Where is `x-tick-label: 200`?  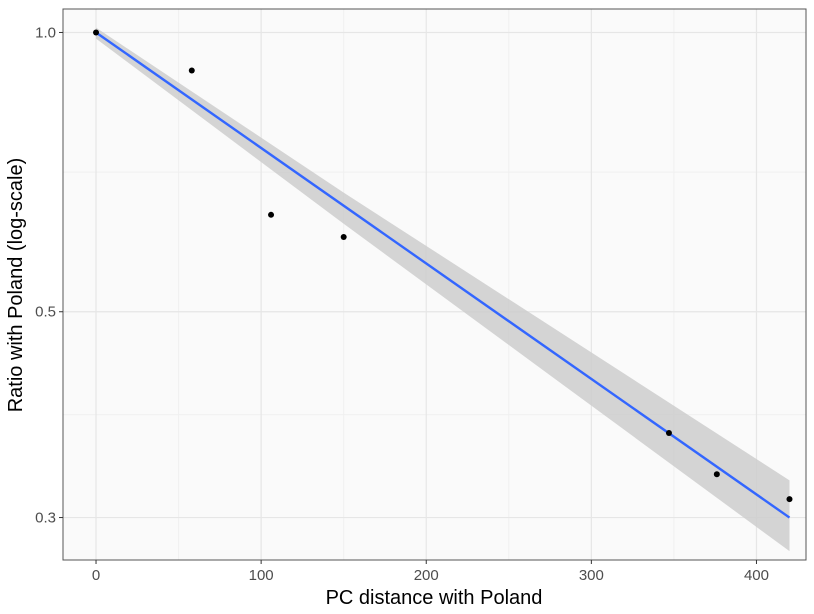 x-tick-label: 200 is located at coordinates (426, 575).